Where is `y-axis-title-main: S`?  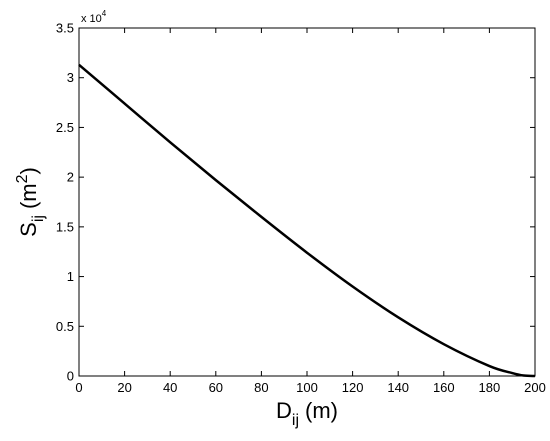
y-axis-title-main: S is located at coordinates (28, 229).